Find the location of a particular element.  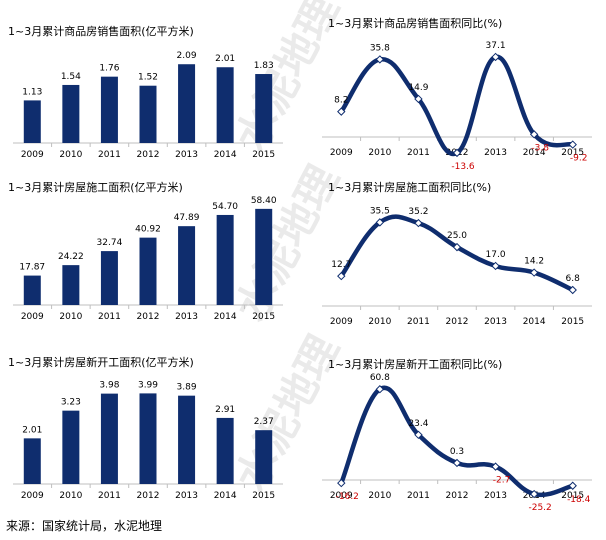

chart-title: 1~3月累计商品房销售面积(亿平方米) is located at coordinates (101, 31).